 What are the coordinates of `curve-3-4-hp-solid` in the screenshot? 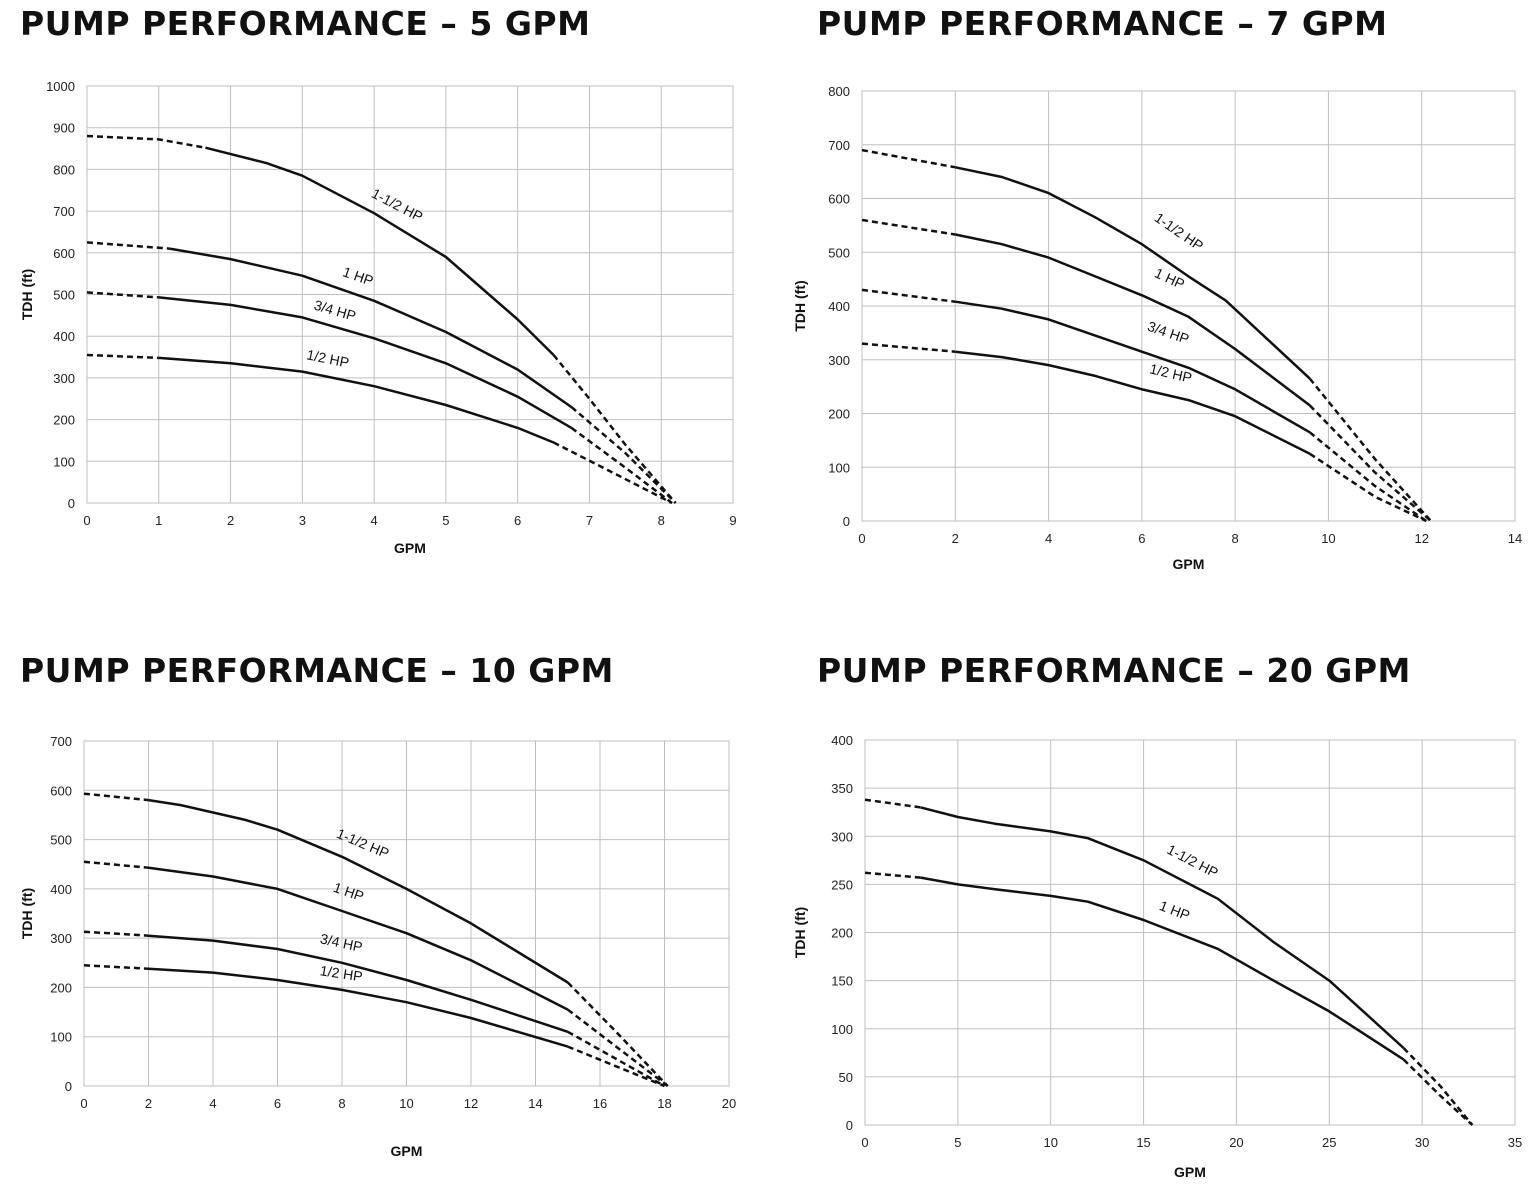 It's located at (358, 983).